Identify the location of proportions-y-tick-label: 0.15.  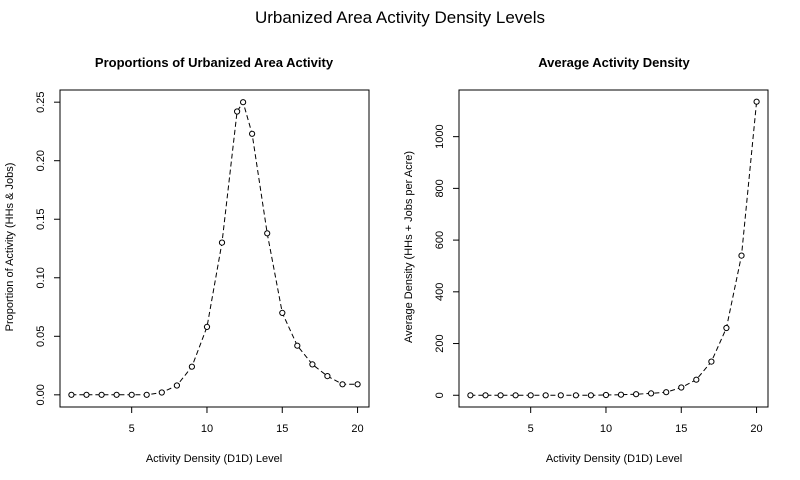
(41, 219).